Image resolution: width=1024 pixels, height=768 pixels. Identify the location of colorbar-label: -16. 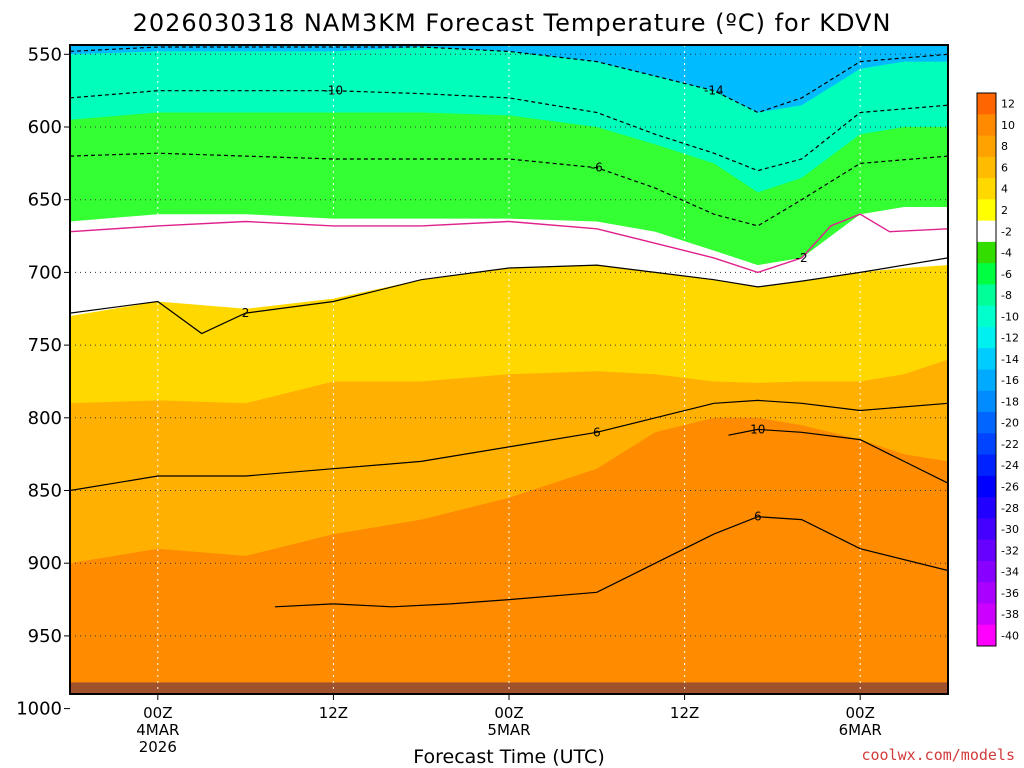
(1010, 380).